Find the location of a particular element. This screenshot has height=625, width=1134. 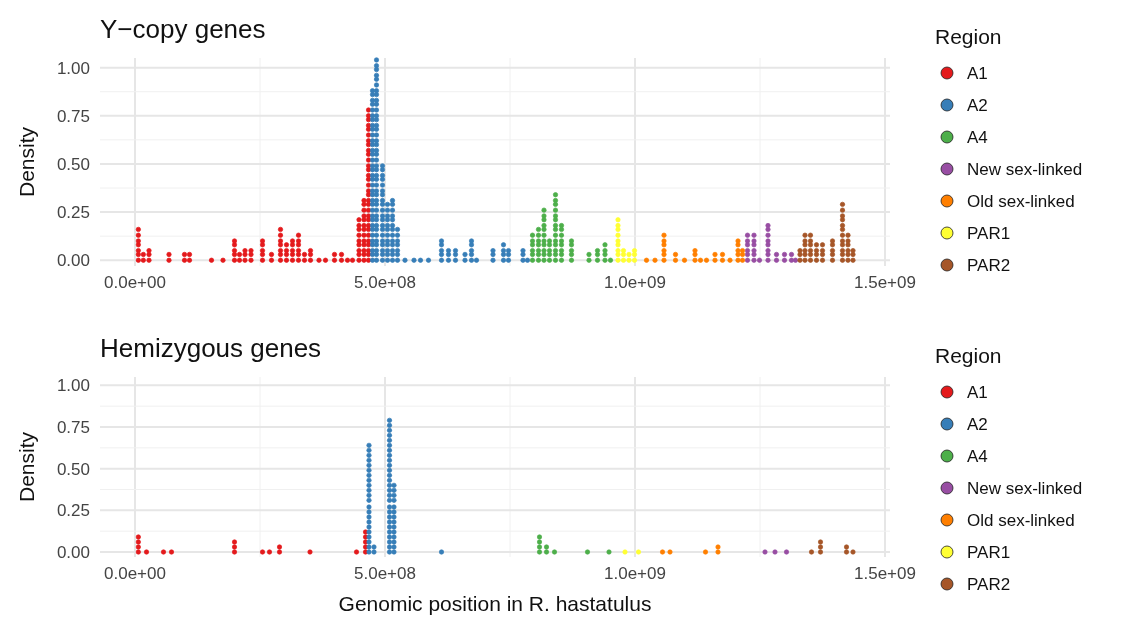

chart-title: Hemizygous genes is located at coordinates (211, 348).